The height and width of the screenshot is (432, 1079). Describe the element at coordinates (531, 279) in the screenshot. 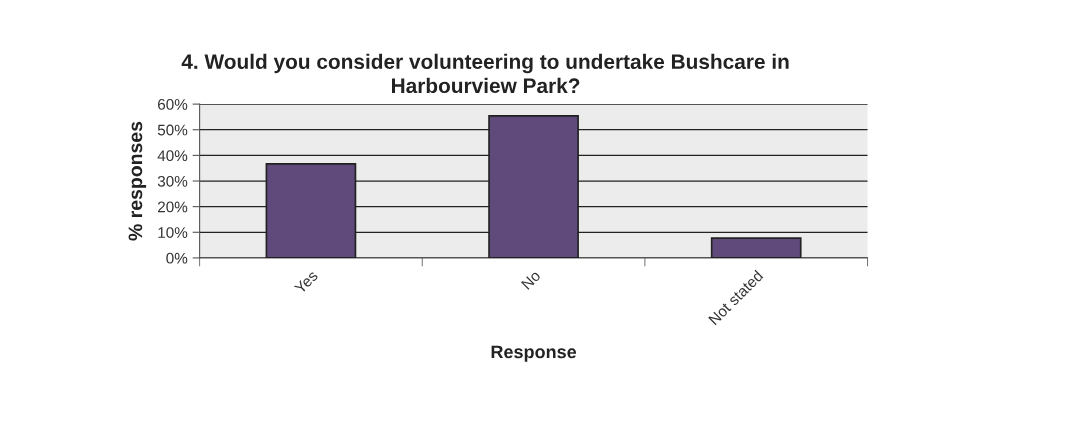

I see `x-tick-label: No` at that location.